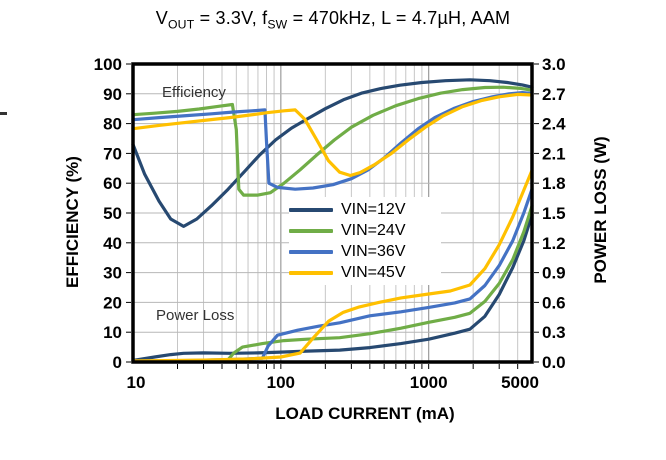 This screenshot has width=666, height=460. What do you see at coordinates (112, 153) in the screenshot?
I see `svg-text: 70` at bounding box center [112, 153].